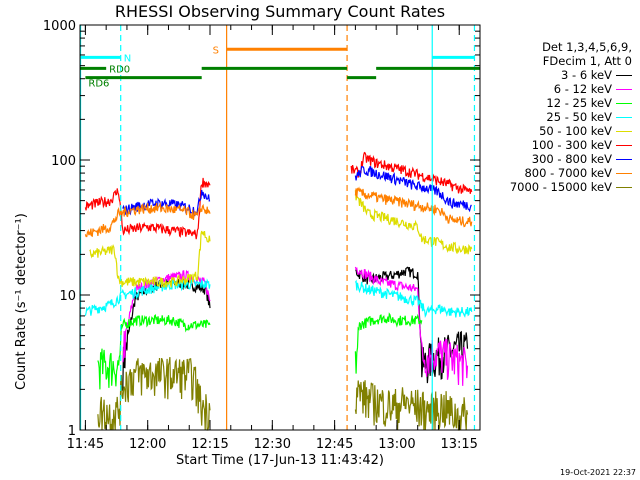  Describe the element at coordinates (272, 444) in the screenshot. I see `x-tick-label-3: 12:30` at that location.